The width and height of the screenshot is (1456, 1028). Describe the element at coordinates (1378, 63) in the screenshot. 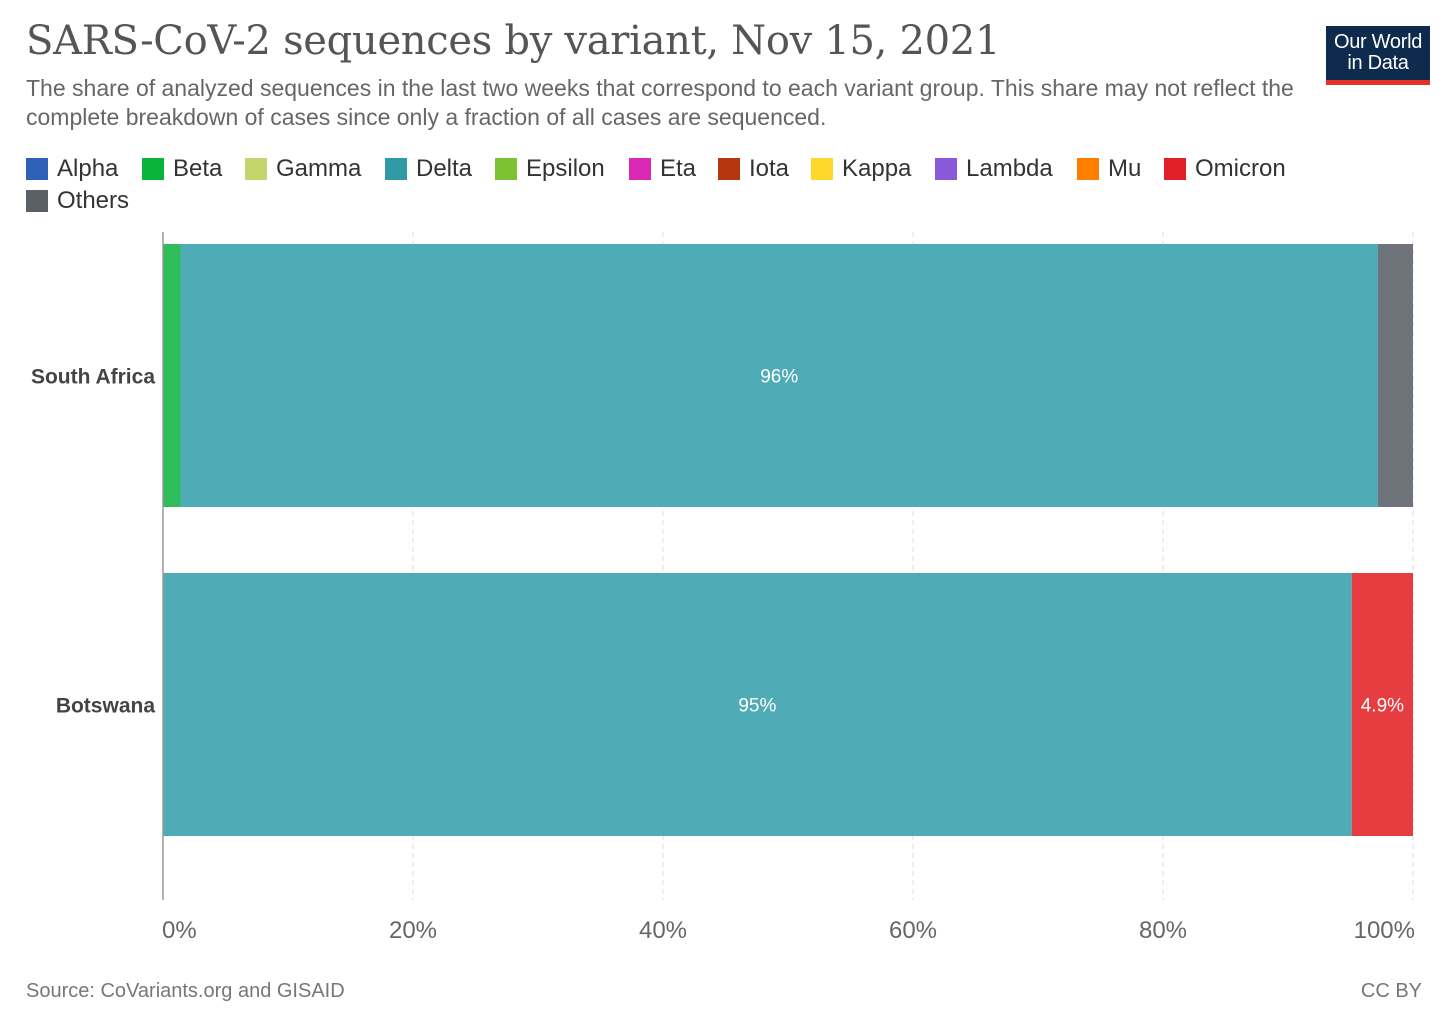

I see `logo-line-2: in Data` at that location.